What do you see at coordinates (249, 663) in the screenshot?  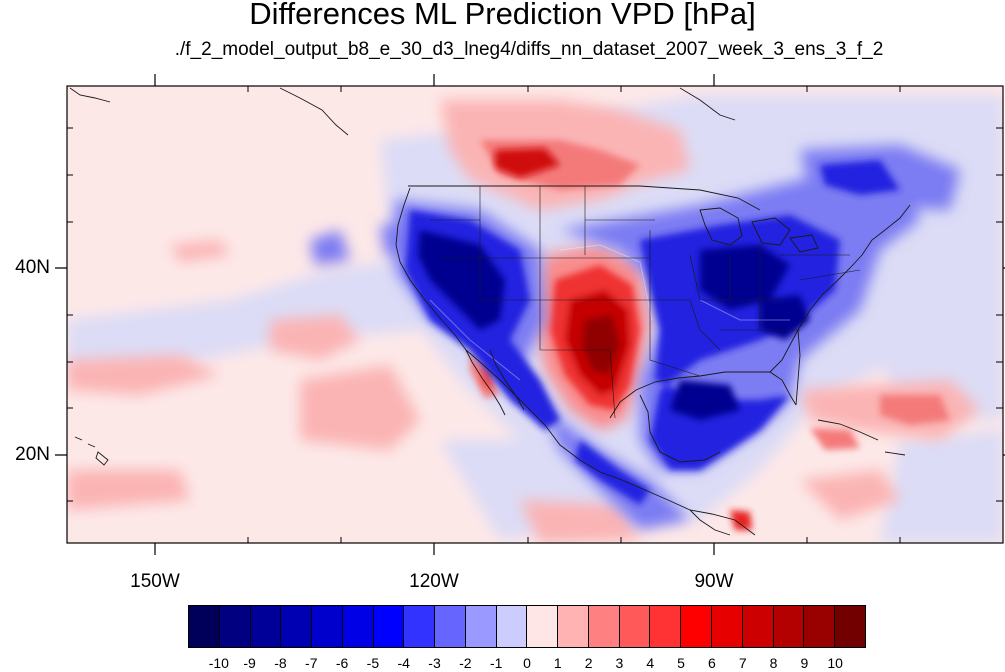 I see `colorbar-tick-label: -9` at bounding box center [249, 663].